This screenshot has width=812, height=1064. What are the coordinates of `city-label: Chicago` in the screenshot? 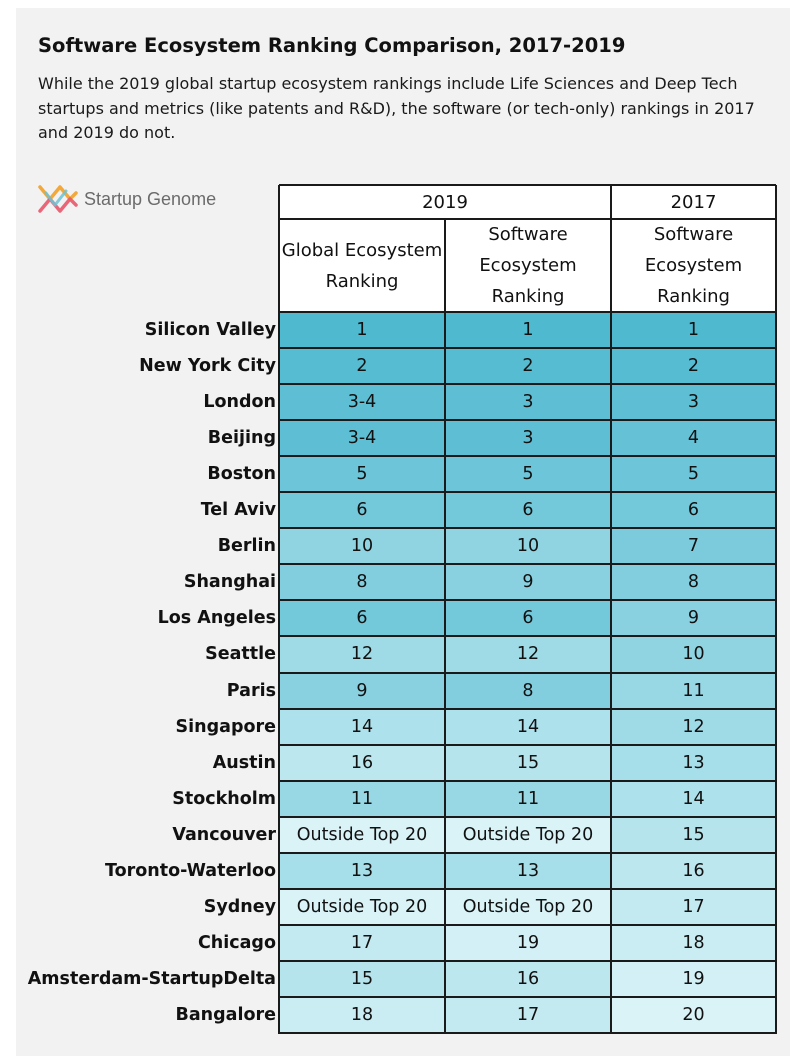 It's located at (236, 942).